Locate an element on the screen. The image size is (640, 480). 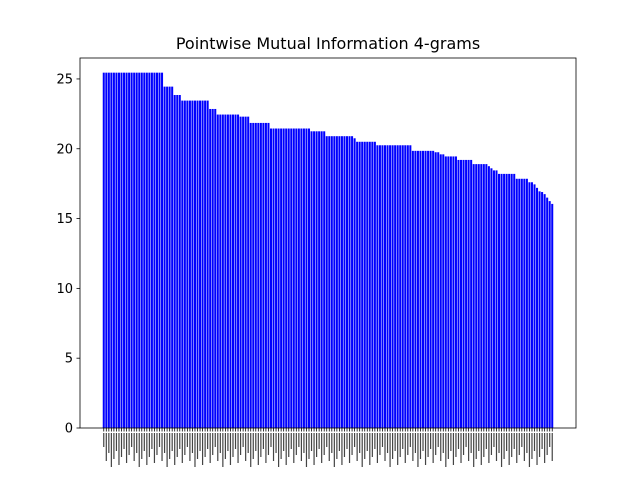
y-tick-label: 25 is located at coordinates (64, 79).